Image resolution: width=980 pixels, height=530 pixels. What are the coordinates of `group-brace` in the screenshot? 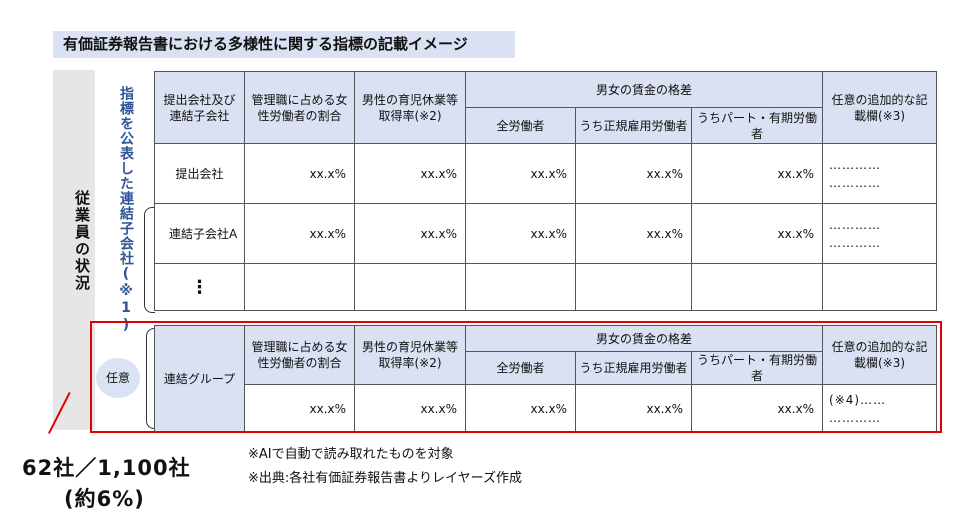 It's located at (150, 378).